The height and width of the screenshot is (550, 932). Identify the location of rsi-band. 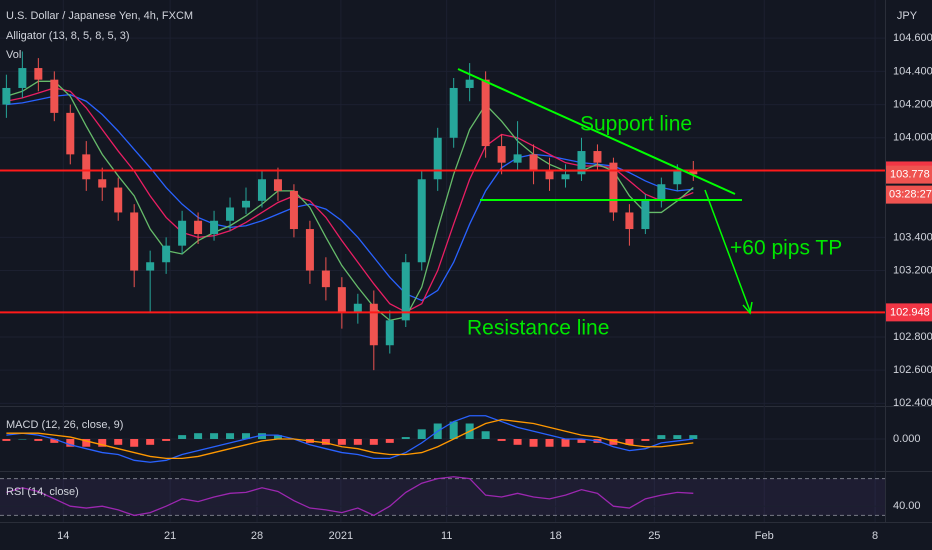
(442, 497).